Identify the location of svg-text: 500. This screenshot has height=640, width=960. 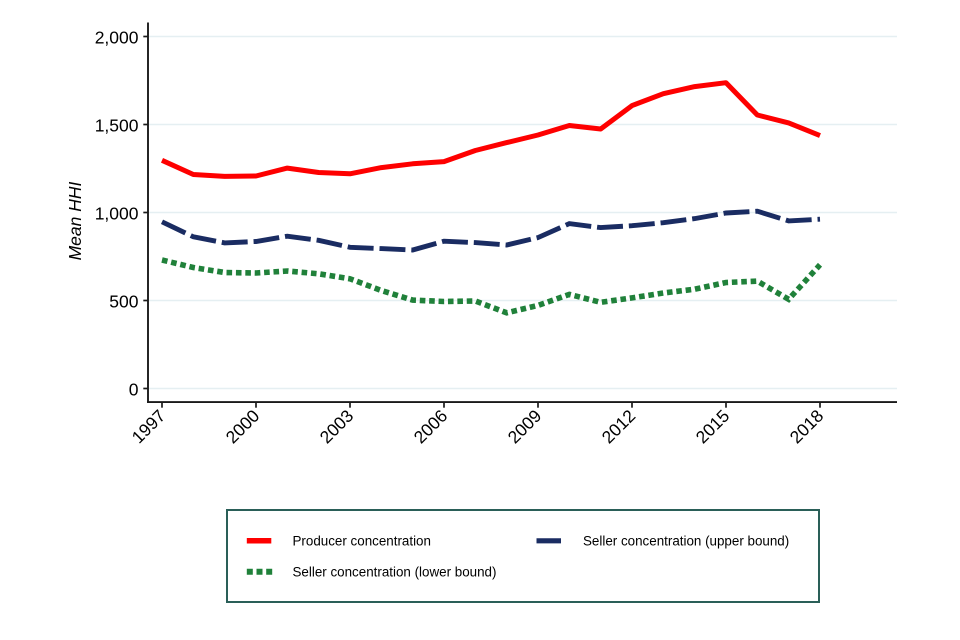
(123, 301).